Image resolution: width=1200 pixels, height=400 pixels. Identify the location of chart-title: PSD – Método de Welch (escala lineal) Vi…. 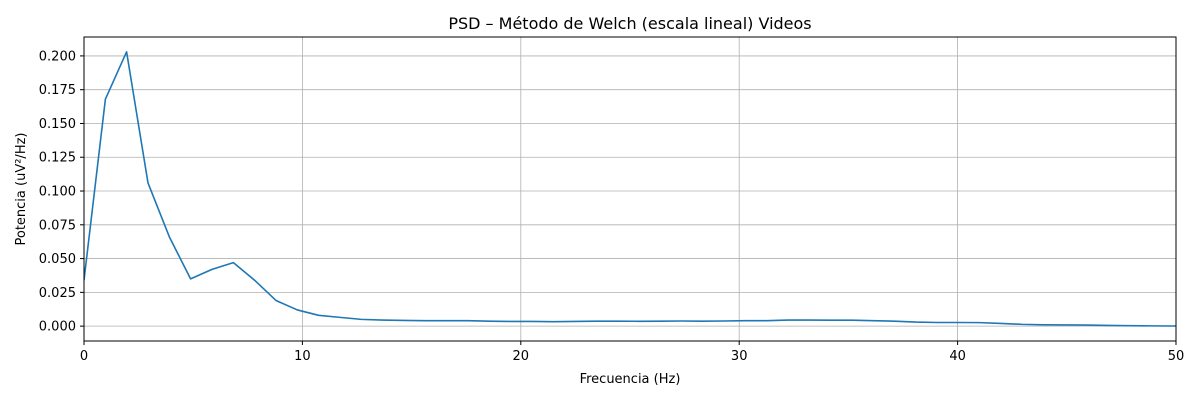
(629, 23).